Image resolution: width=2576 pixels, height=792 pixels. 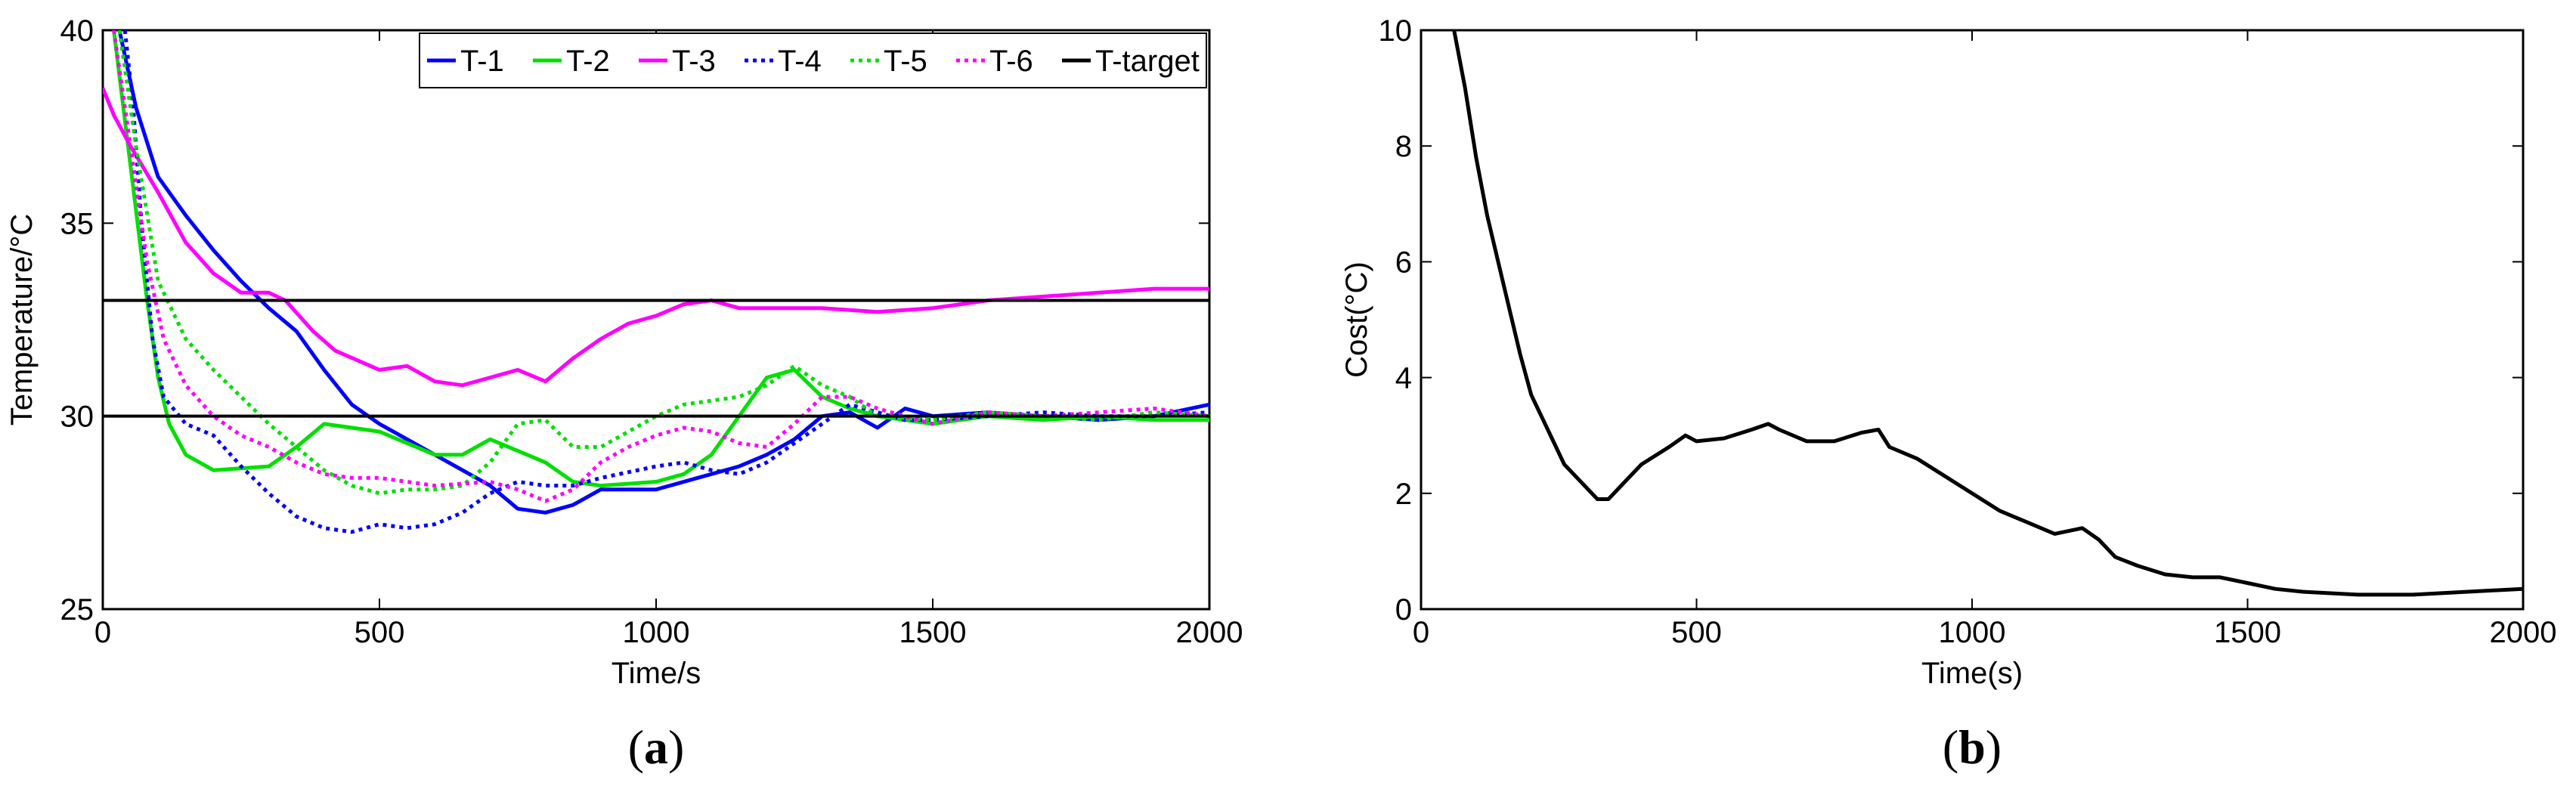 I want to click on y-tick-label-b: 0, so click(x=1403, y=609).